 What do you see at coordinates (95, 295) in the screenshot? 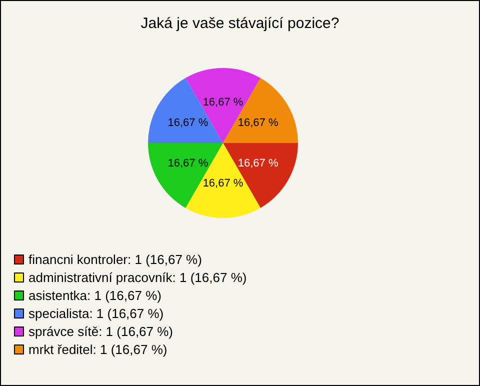
I see `legend-label: asistentka: 1 (16,67 %)` at bounding box center [95, 295].